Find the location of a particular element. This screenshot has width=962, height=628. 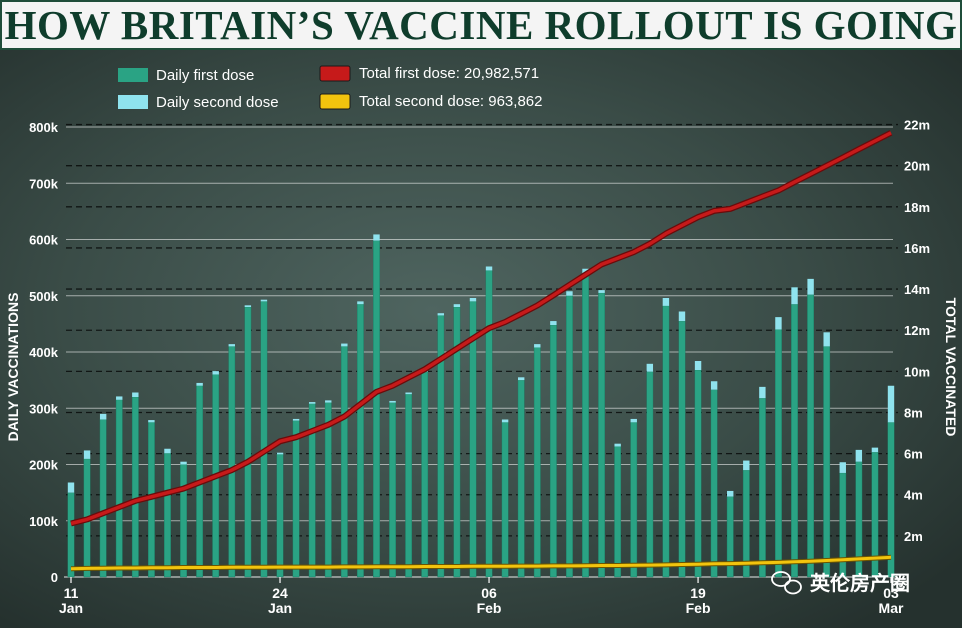

x-tick-month: Jan is located at coordinates (71, 608).